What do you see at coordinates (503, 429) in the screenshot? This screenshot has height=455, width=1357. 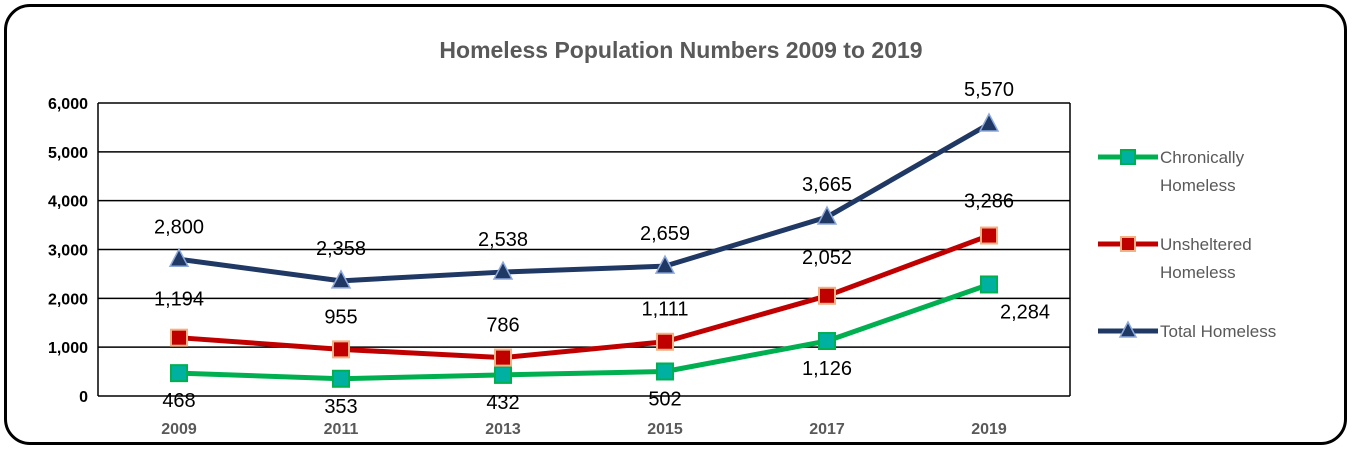 I see `x-tick-label: 2013` at bounding box center [503, 429].